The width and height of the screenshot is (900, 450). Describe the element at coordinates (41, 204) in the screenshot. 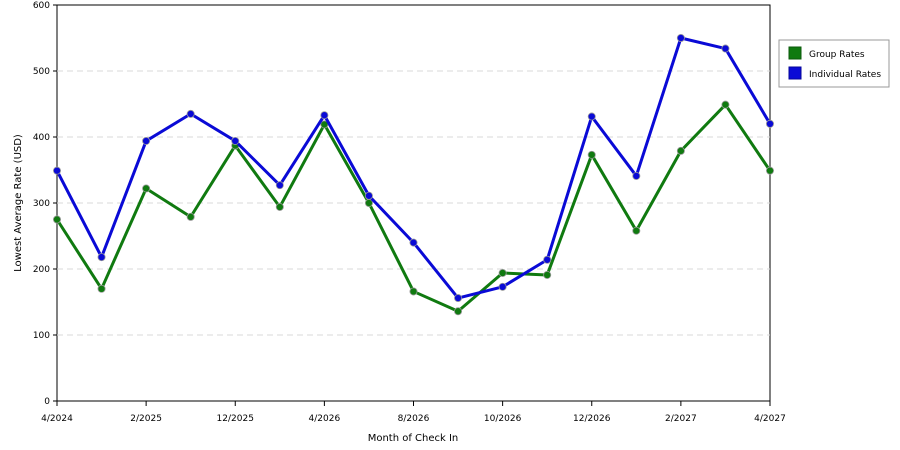

I see `y-tick-label: 300` at that location.